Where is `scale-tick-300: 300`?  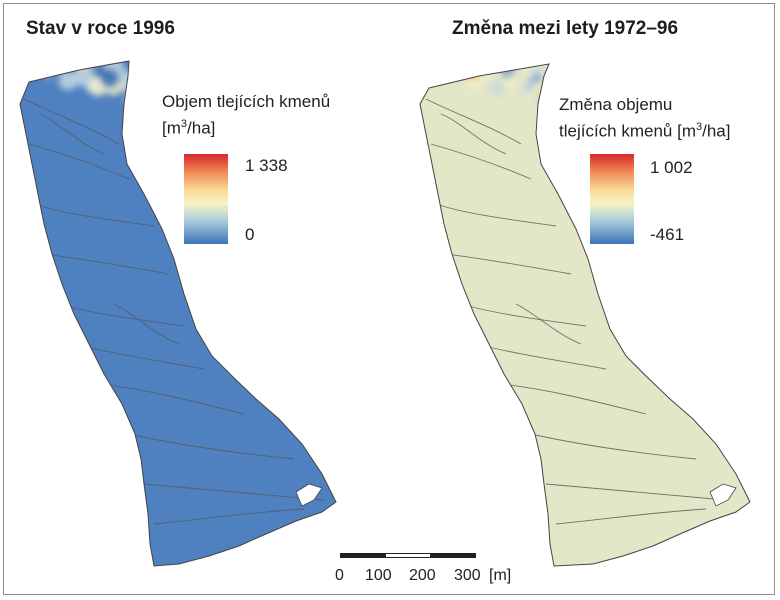
scale-tick-300: 300 is located at coordinates (467, 575).